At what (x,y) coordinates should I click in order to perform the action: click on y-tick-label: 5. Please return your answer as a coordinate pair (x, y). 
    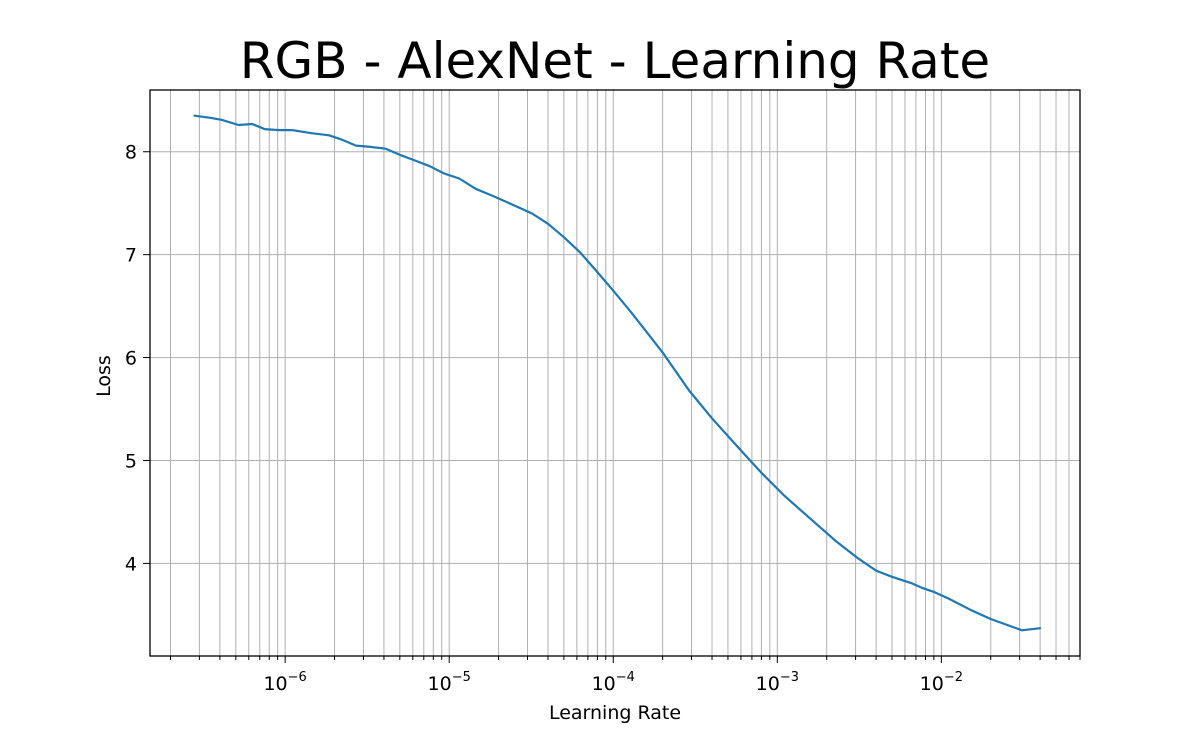
    Looking at the image, I should click on (131, 461).